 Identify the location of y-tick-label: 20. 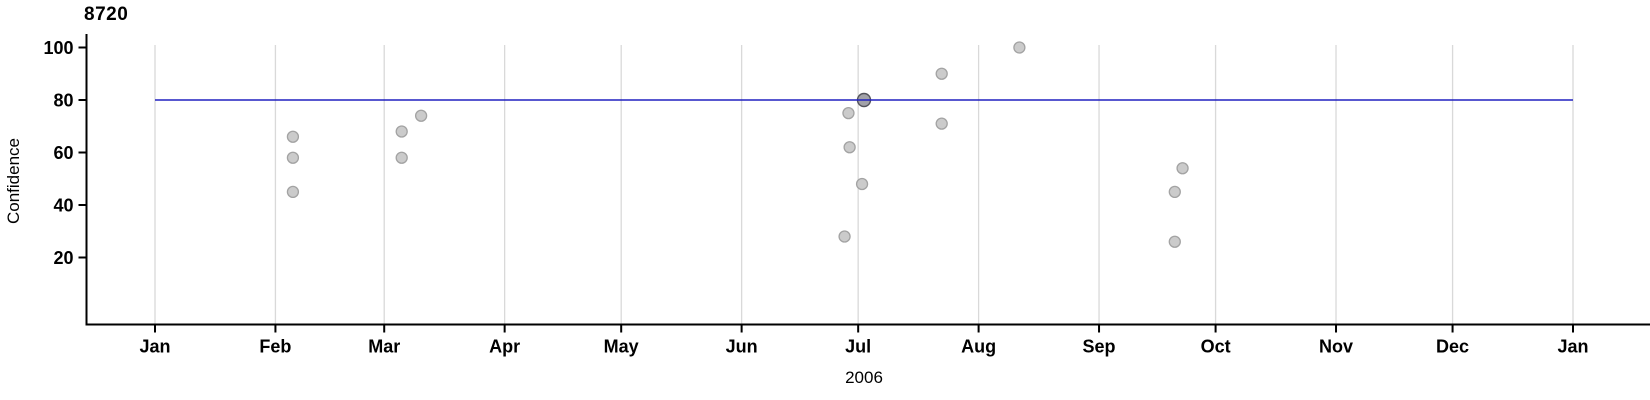
(63, 258).